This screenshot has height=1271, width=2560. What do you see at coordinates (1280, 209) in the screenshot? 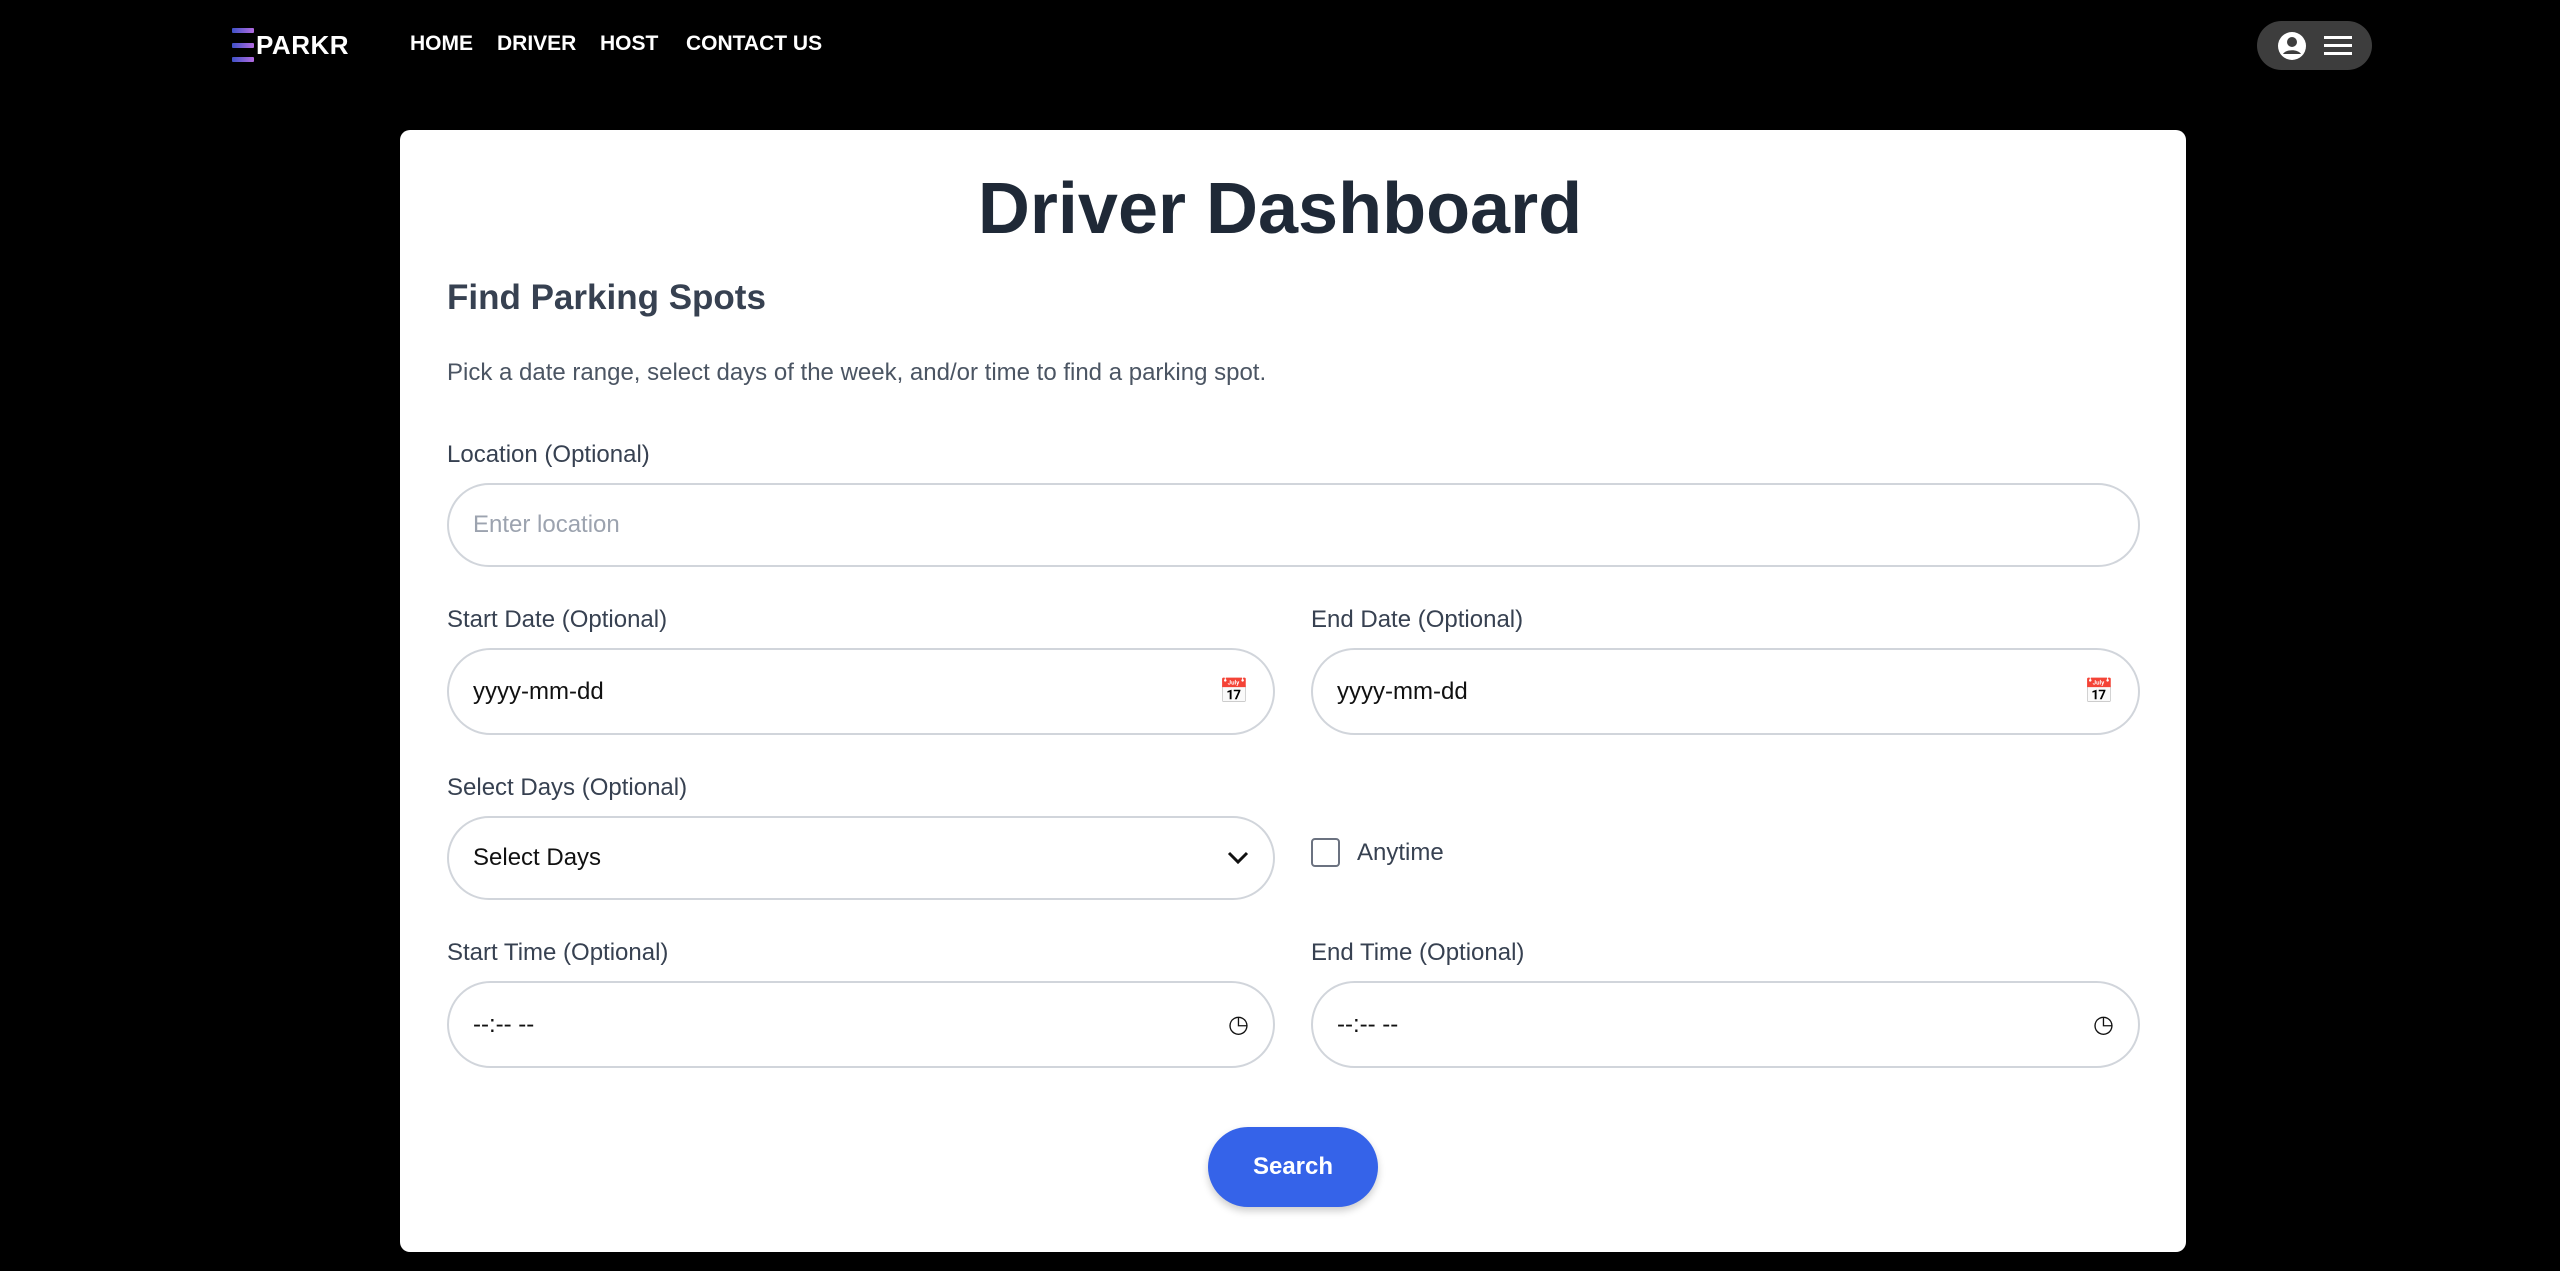
I see `page-title: Driver Dashboard` at bounding box center [1280, 209].